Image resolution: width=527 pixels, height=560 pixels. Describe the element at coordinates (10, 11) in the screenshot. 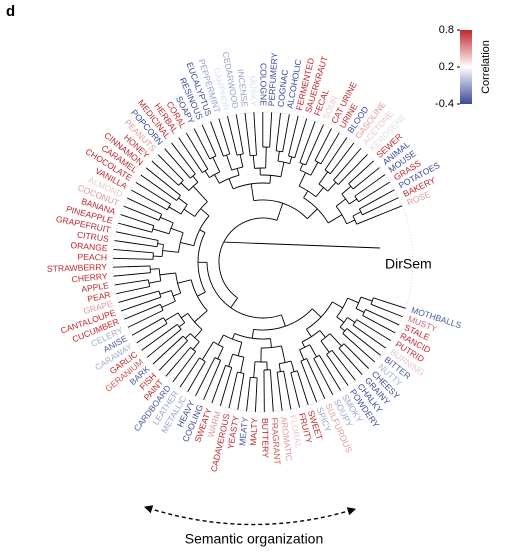

I see `panel-label: d` at that location.